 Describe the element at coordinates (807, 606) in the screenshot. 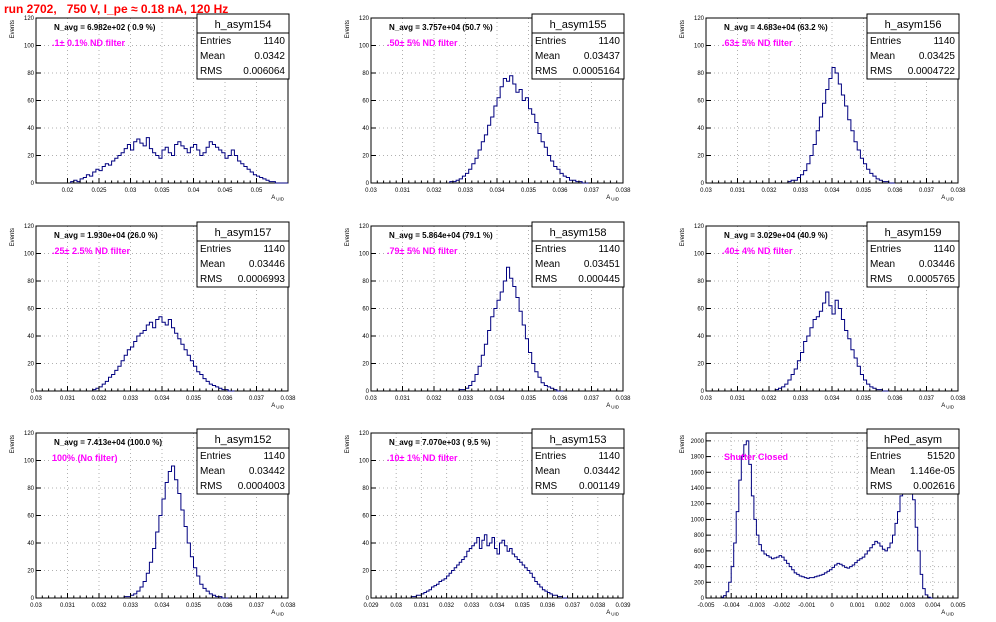

I see `x-tick-label: -0.001` at that location.